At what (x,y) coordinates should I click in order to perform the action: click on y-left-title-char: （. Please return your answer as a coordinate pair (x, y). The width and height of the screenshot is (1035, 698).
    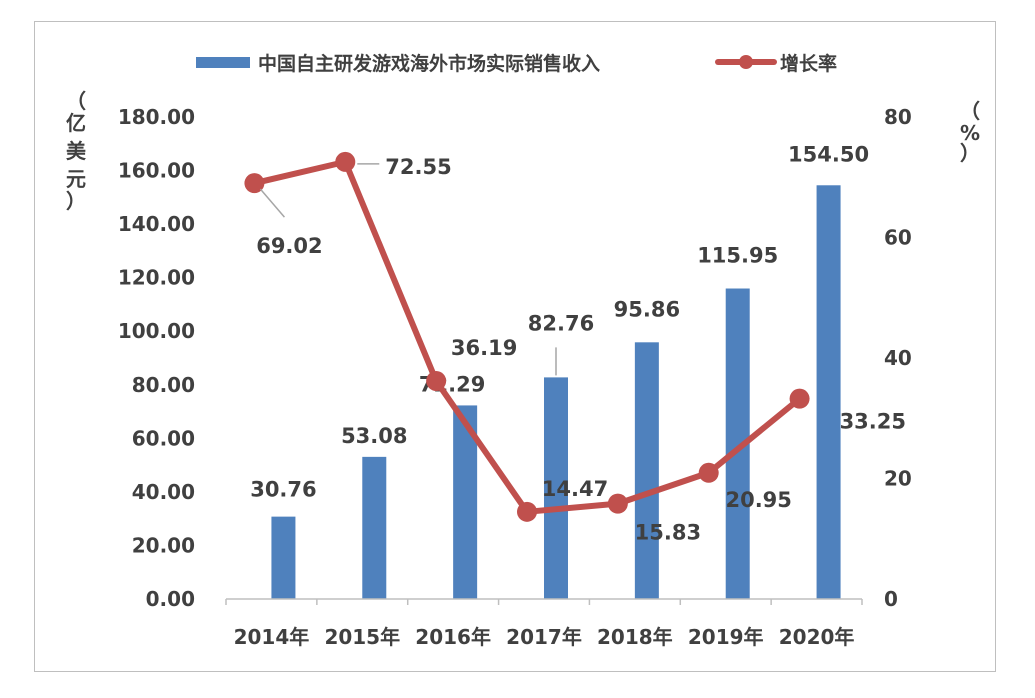
    Looking at the image, I should click on (76, 101).